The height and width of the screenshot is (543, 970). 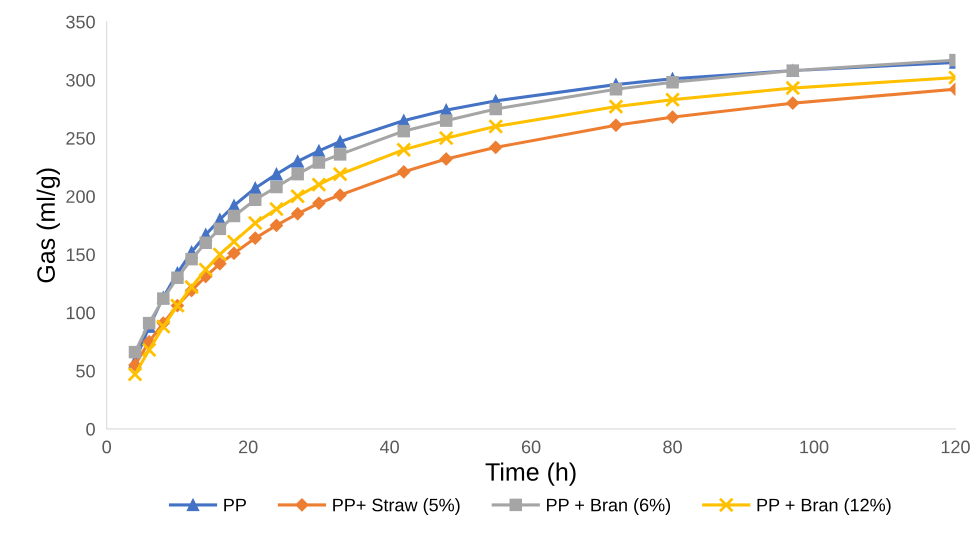 I want to click on x-tick-label: 120, so click(x=956, y=447).